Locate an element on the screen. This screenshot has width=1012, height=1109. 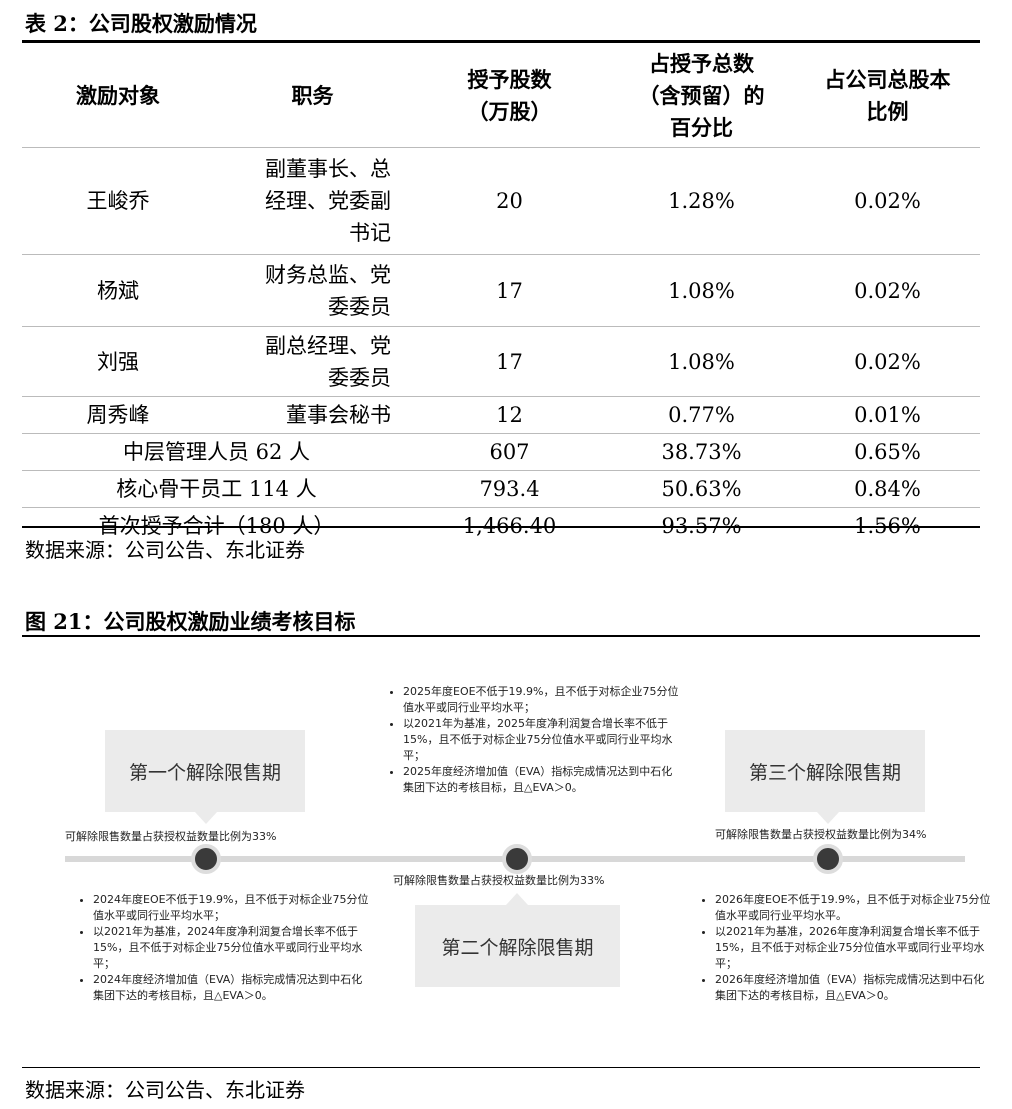
table-cell: 50.63% is located at coordinates (701, 489).